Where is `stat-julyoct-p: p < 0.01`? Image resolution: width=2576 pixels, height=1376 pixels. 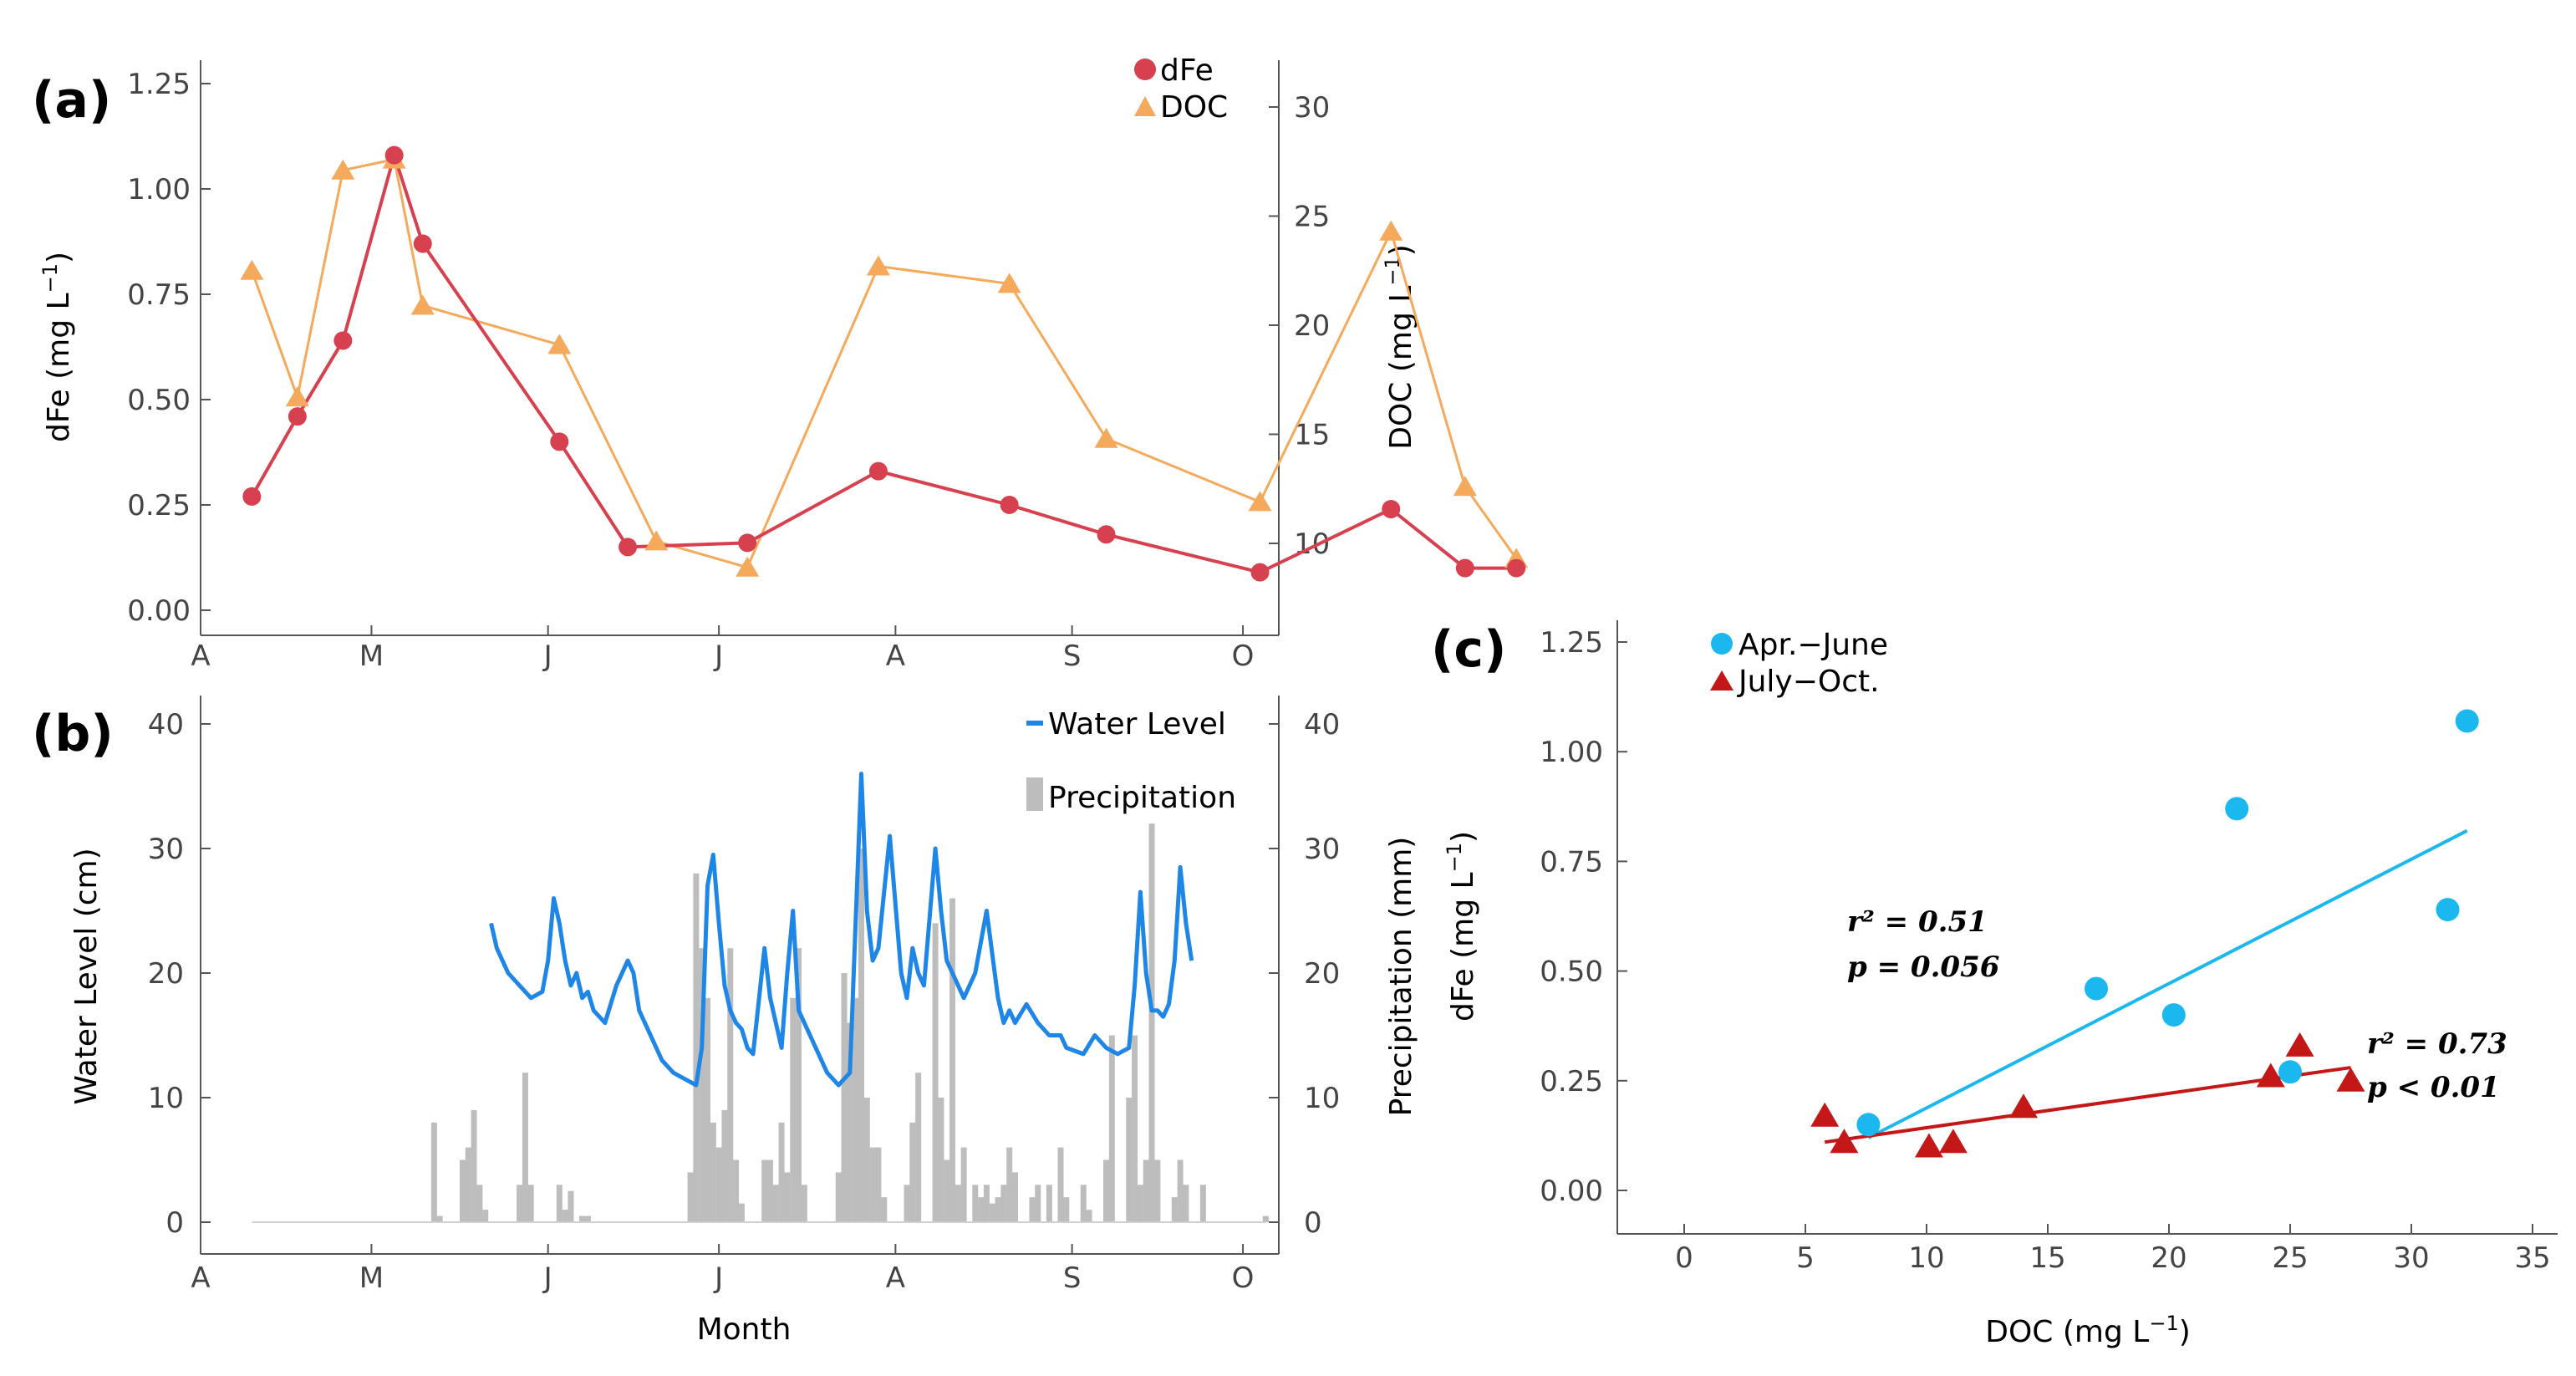 stat-julyoct-p: p < 0.01 is located at coordinates (2433, 1087).